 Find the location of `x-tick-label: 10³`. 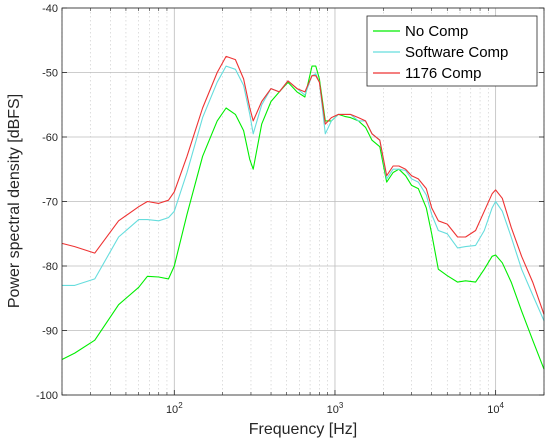

x-tick-label: 10³ is located at coordinates (335, 408).